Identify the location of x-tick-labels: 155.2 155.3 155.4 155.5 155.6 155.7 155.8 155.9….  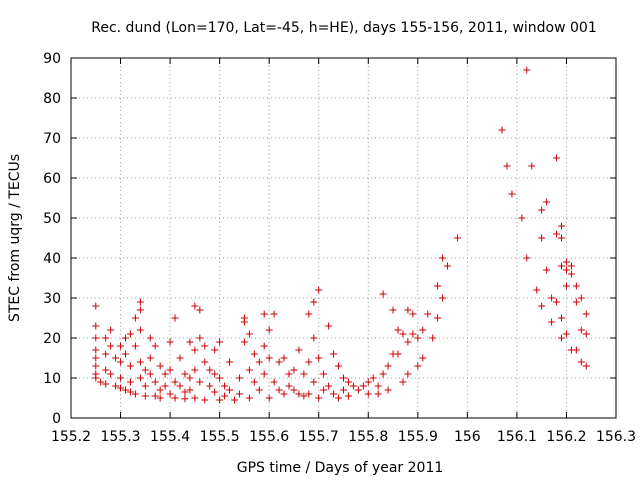
(343, 437).